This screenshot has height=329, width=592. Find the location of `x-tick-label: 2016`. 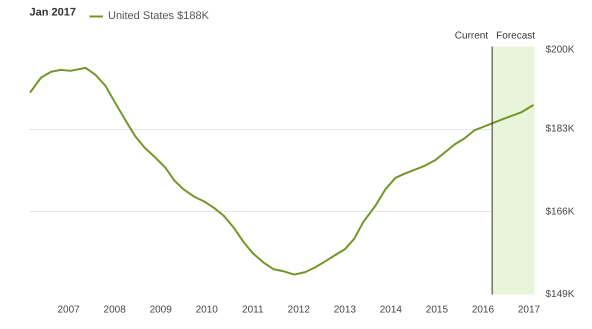

x-tick-label: 2016 is located at coordinates (483, 310).